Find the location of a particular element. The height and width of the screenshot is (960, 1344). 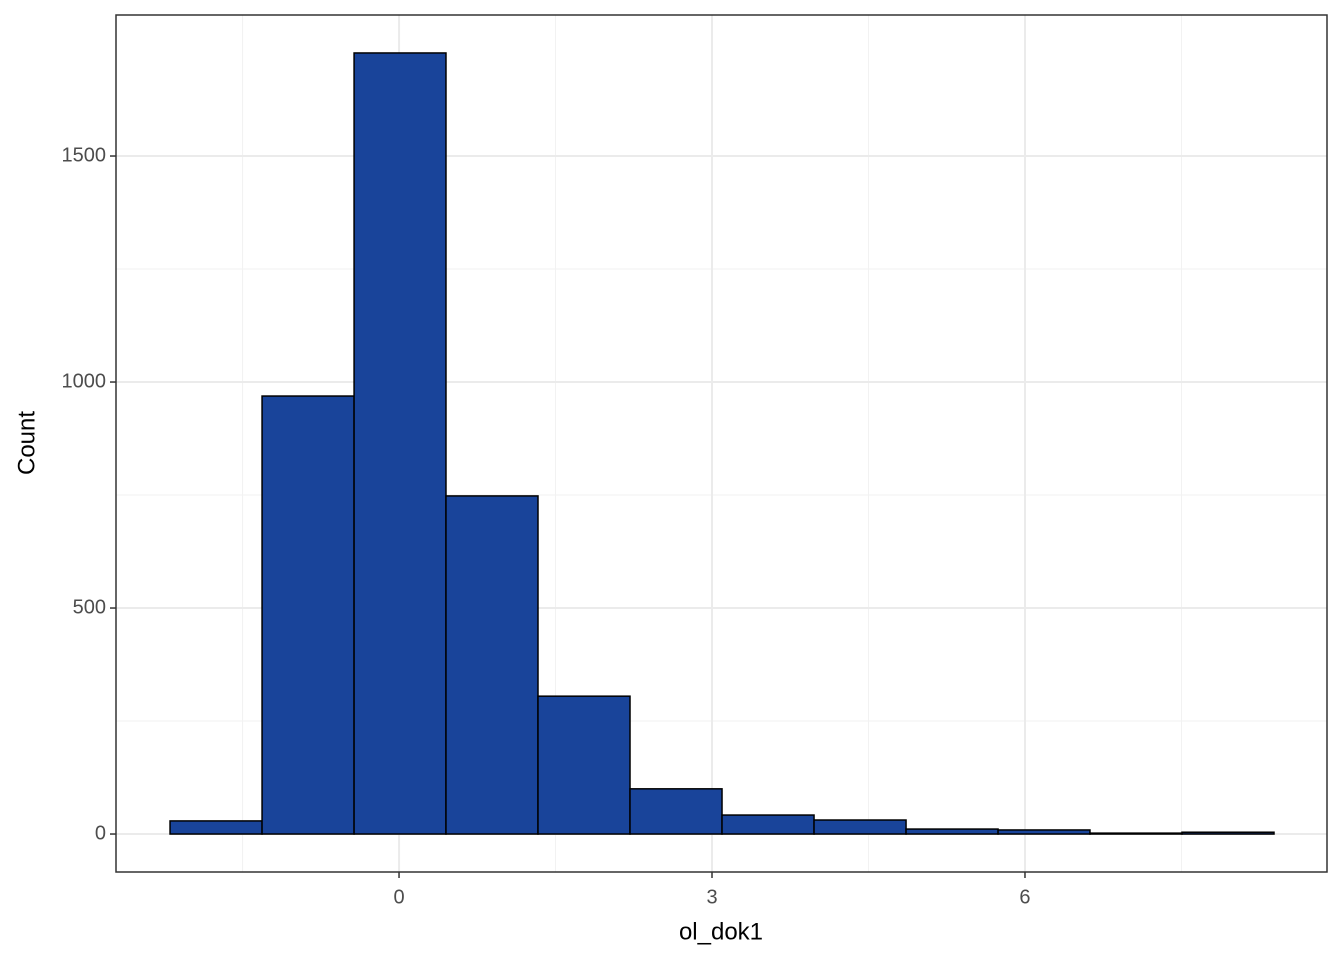

y-axis-title: Count is located at coordinates (26, 443).